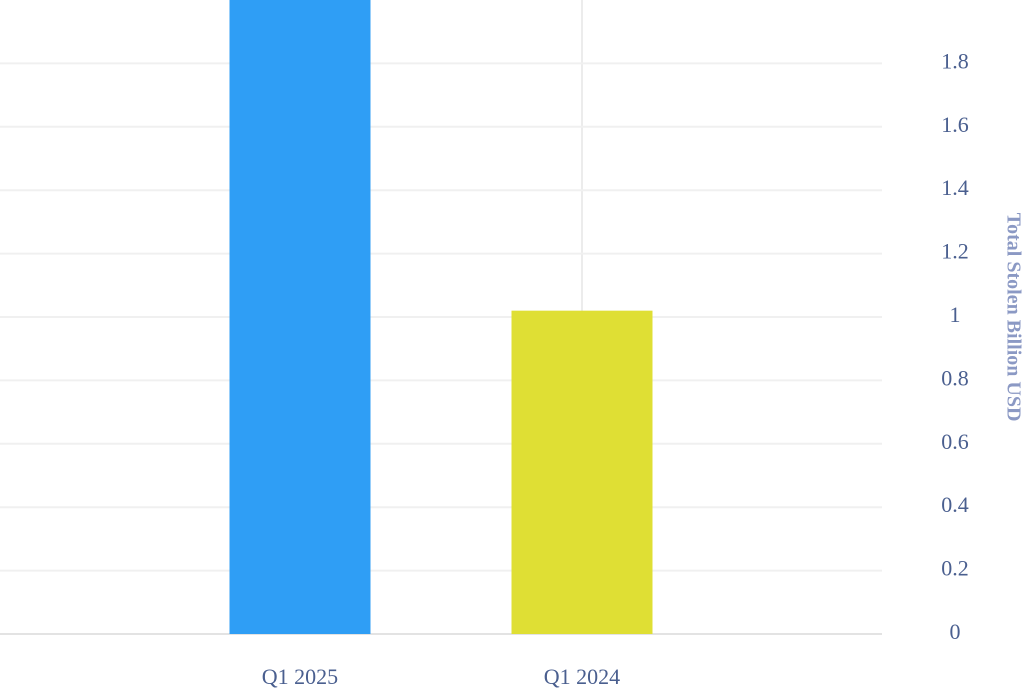 Image resolution: width=1024 pixels, height=695 pixels. What do you see at coordinates (955, 441) in the screenshot?
I see `y-tick-label: 0.6` at bounding box center [955, 441].